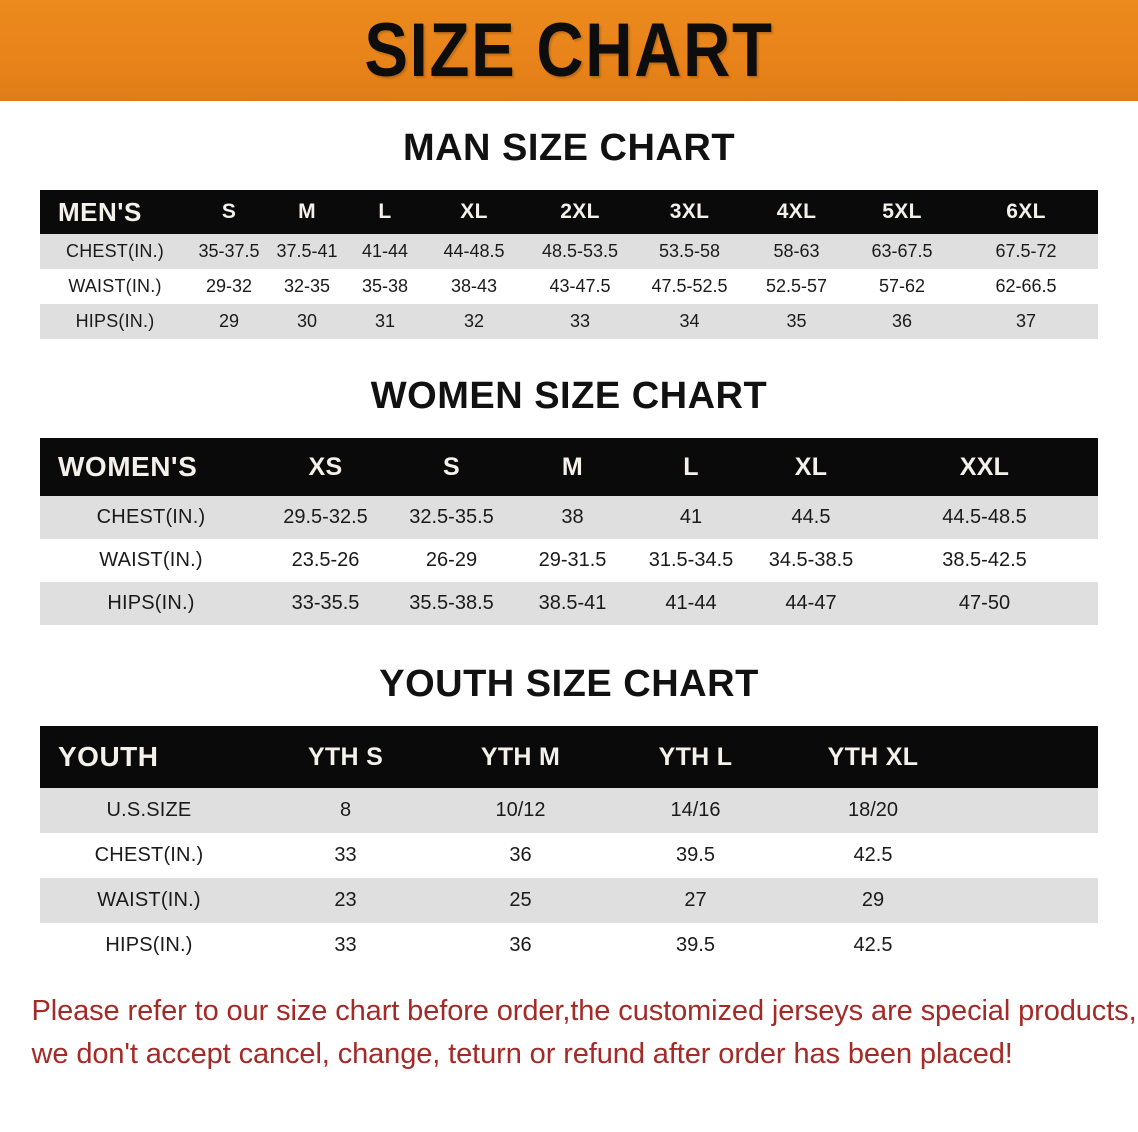 This screenshot has width=1138, height=1132. What do you see at coordinates (572, 603) in the screenshot?
I see `table-cell: 38.5-41` at bounding box center [572, 603].